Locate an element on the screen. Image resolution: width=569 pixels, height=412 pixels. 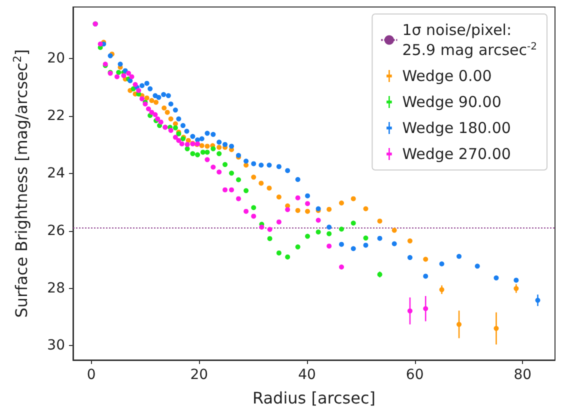
x-tick-label: 40 is located at coordinates (307, 375).